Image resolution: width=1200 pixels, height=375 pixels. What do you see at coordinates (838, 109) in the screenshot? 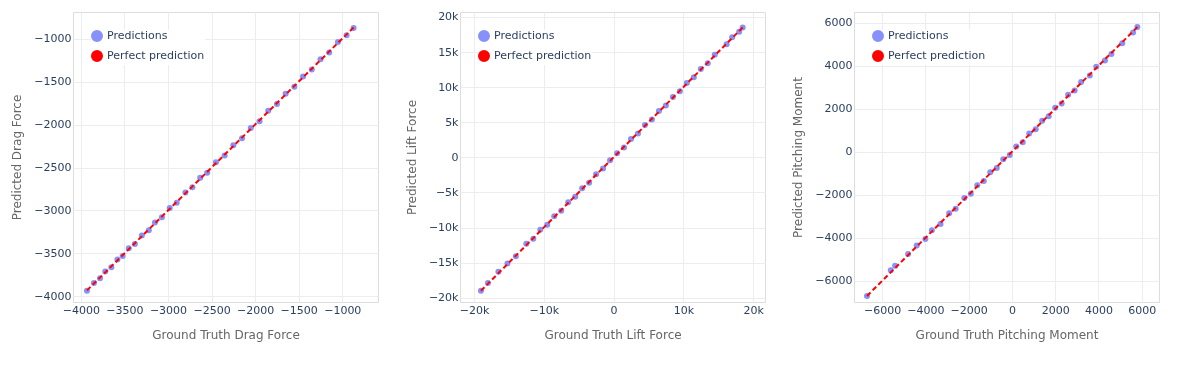
I see `y-tick-label: 2000` at bounding box center [838, 109].